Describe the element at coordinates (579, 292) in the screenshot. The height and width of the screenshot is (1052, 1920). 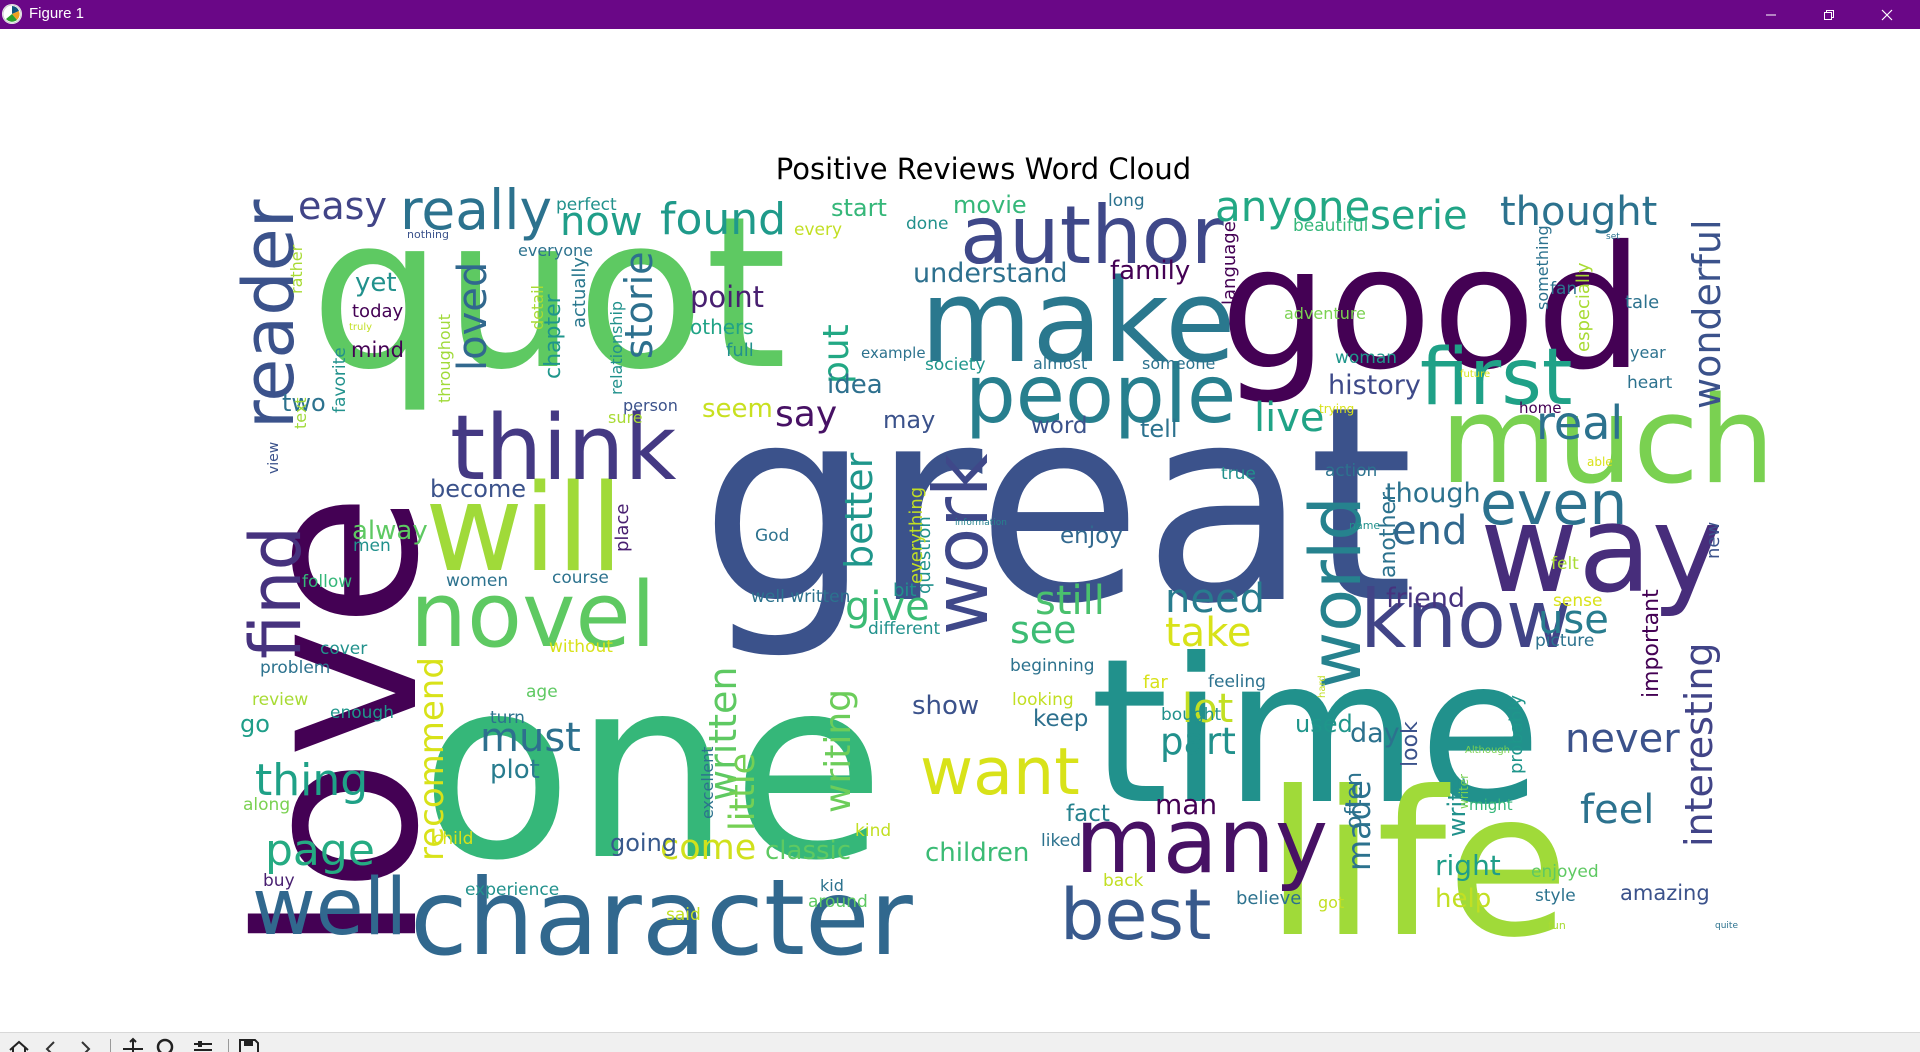
I see `word-actually: actually` at that location.